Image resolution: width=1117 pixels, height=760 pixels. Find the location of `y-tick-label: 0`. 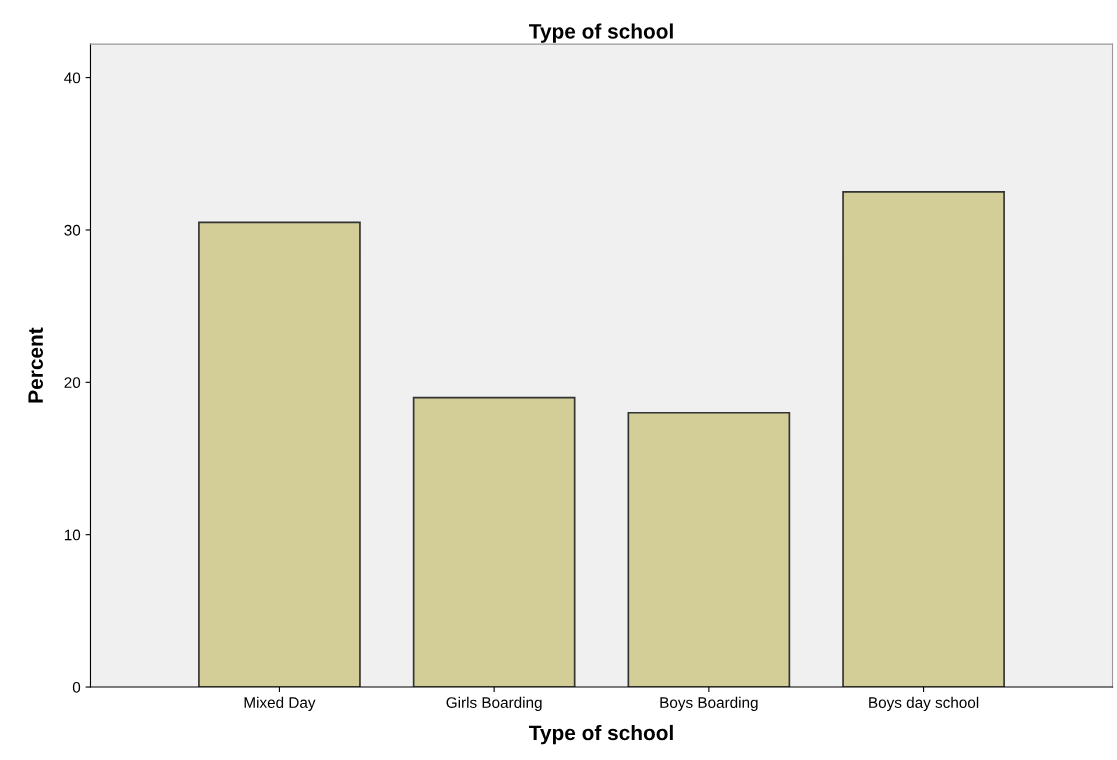

y-tick-label: 0 is located at coordinates (76, 687).